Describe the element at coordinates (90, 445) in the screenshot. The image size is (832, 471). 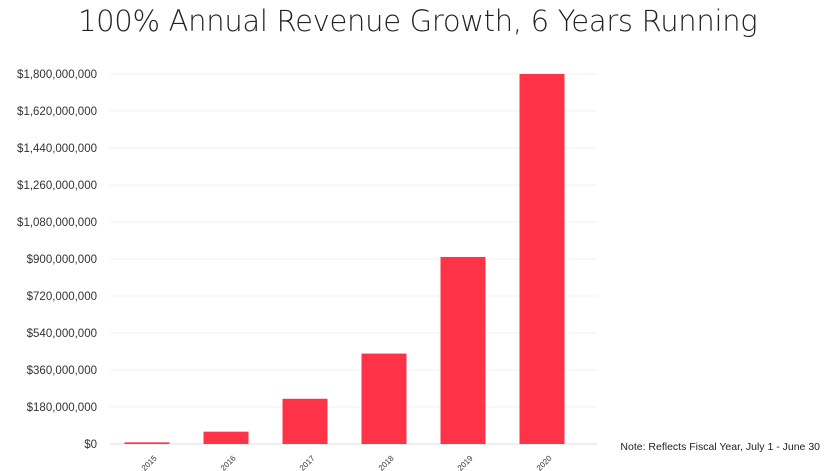
I see `y-tick-label: $0` at that location.